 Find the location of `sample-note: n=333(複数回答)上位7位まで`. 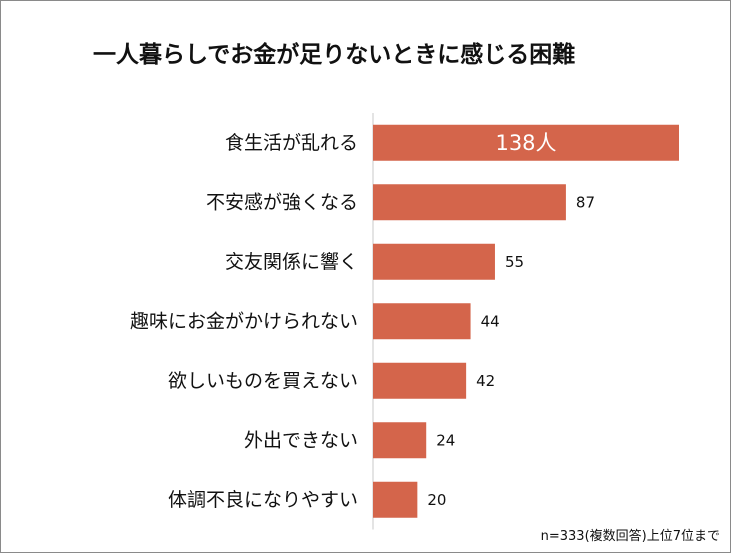

sample-note: n=333(複数回答)上位7位まで is located at coordinates (630, 536).